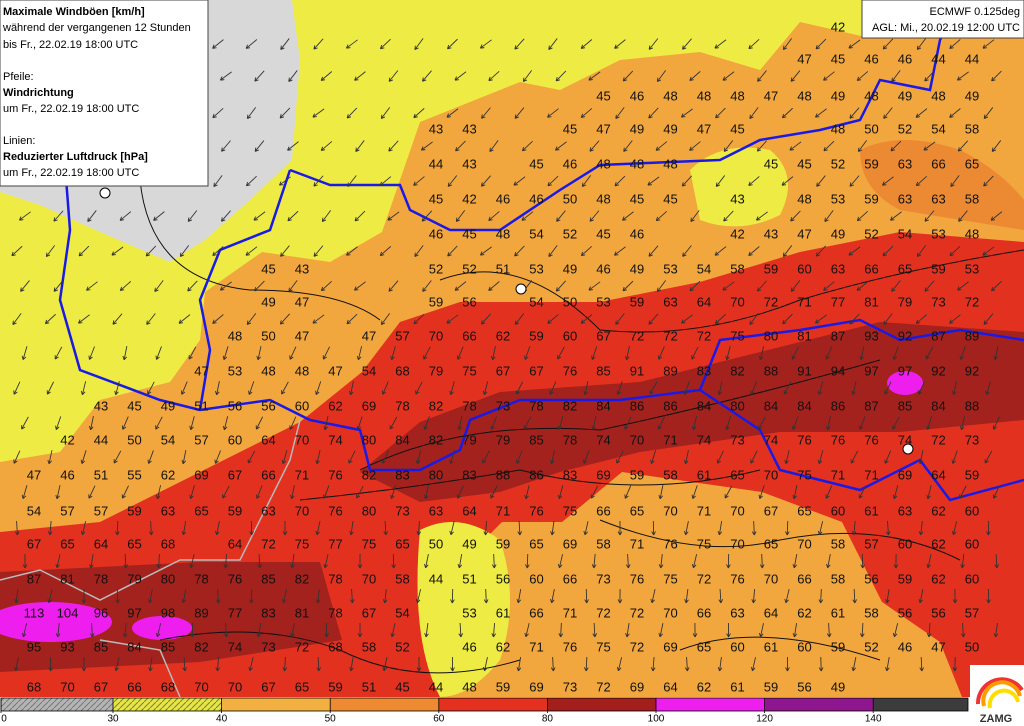 Image resolution: width=1024 pixels, height=726 pixels. Describe the element at coordinates (838, 128) in the screenshot. I see `gust-value: 48` at that location.